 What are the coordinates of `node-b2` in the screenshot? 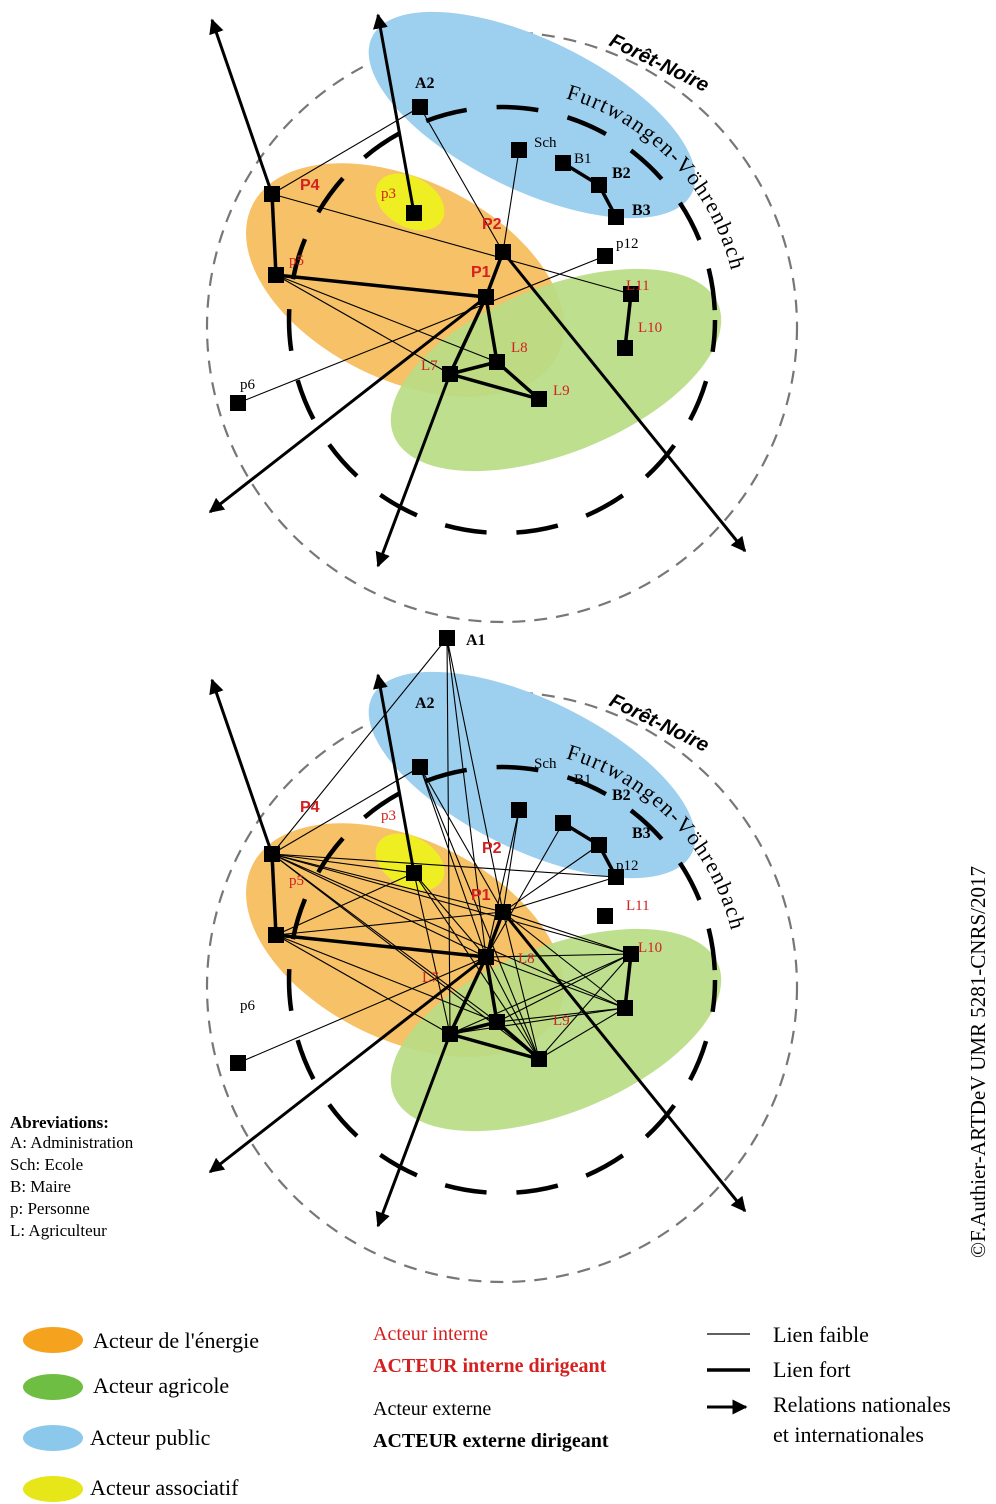 It's located at (599, 845).